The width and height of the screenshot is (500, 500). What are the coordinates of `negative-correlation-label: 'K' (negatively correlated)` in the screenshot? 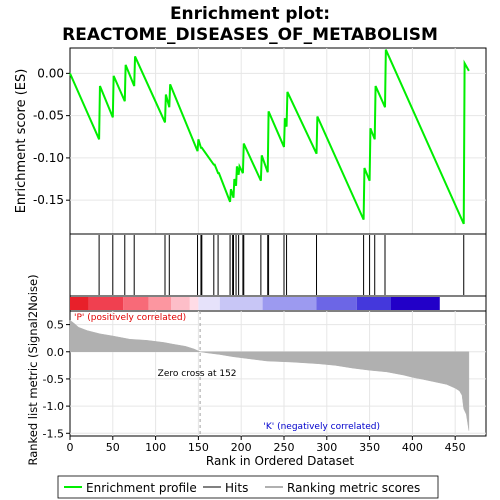 It's located at (321, 427).